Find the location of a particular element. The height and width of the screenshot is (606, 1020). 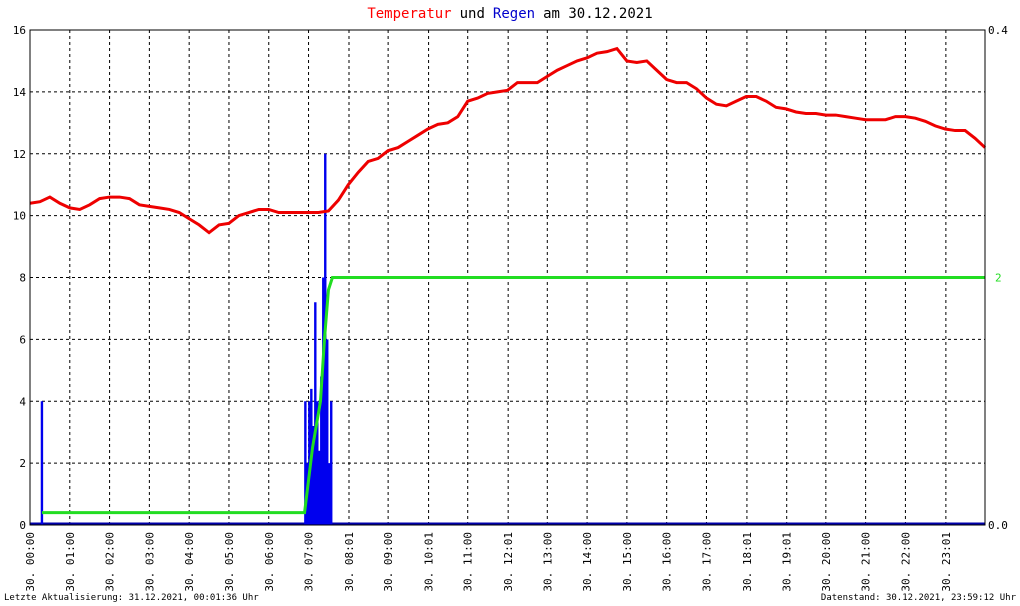

y-tick-label: 4 is located at coordinates (22, 401).